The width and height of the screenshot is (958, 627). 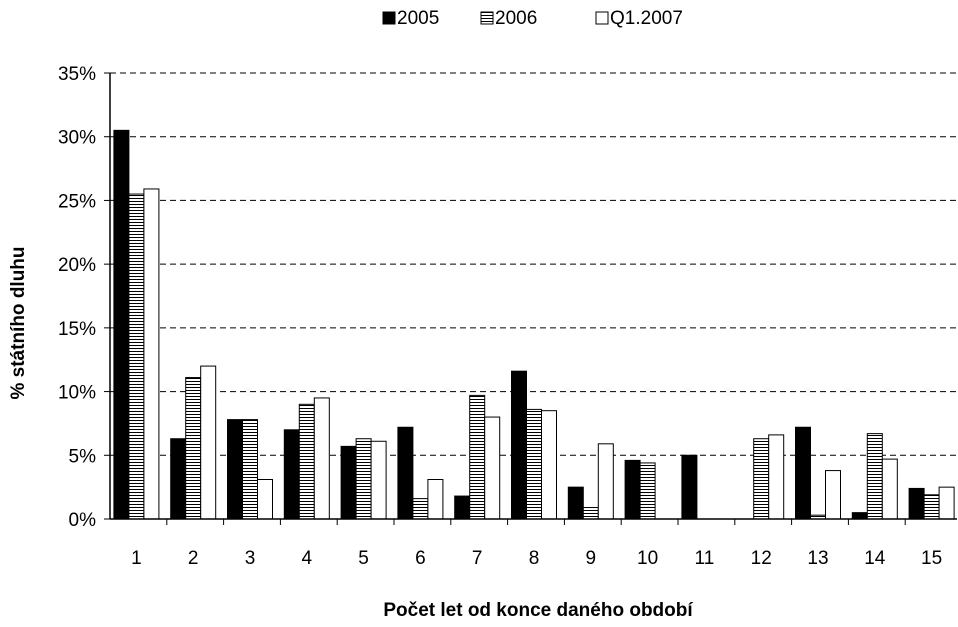 What do you see at coordinates (817, 558) in the screenshot?
I see `x-tick-label: 13` at bounding box center [817, 558].